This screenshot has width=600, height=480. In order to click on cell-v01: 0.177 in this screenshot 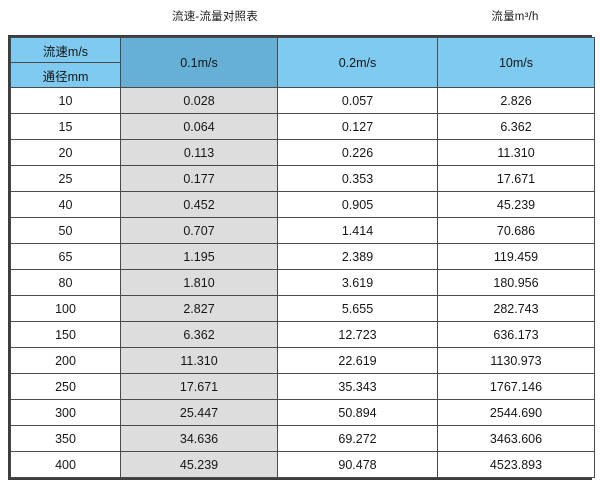, I will do `click(199, 178)`.